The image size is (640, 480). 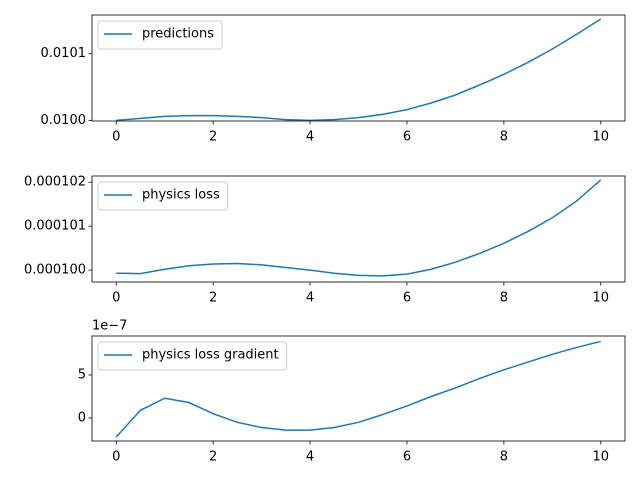 What do you see at coordinates (64, 120) in the screenshot?
I see `y-tick-label: 0.0100` at bounding box center [64, 120].